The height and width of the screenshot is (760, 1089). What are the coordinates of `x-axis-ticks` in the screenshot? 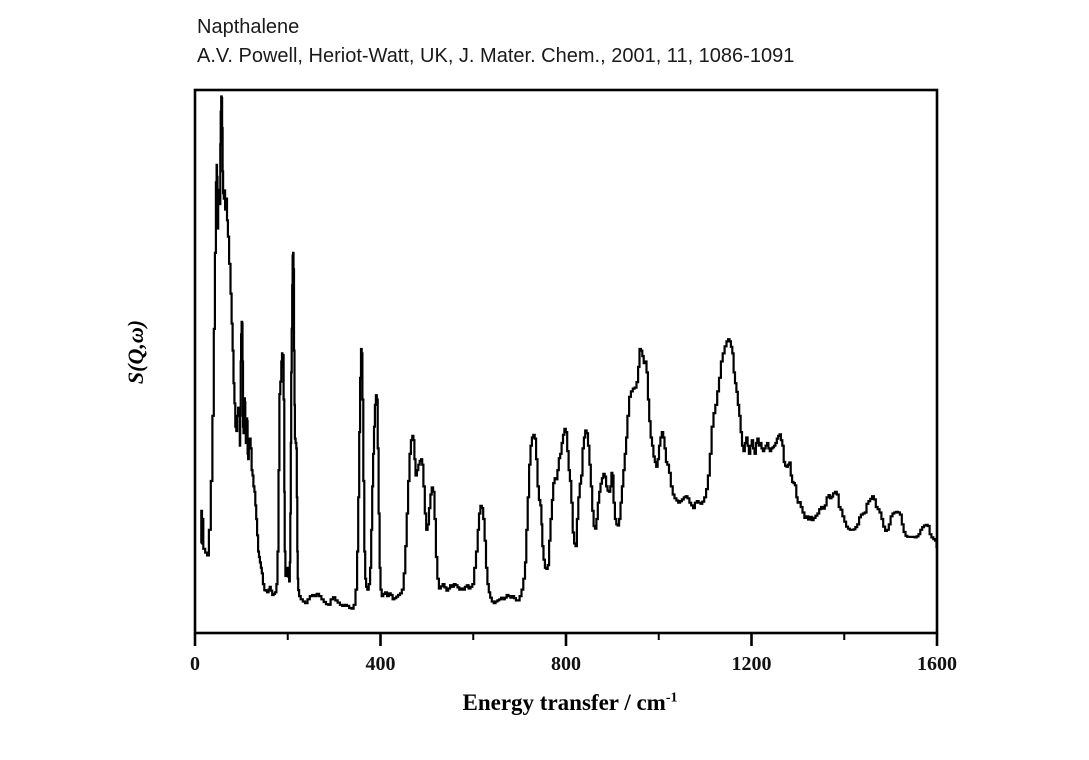 It's located at (566, 639).